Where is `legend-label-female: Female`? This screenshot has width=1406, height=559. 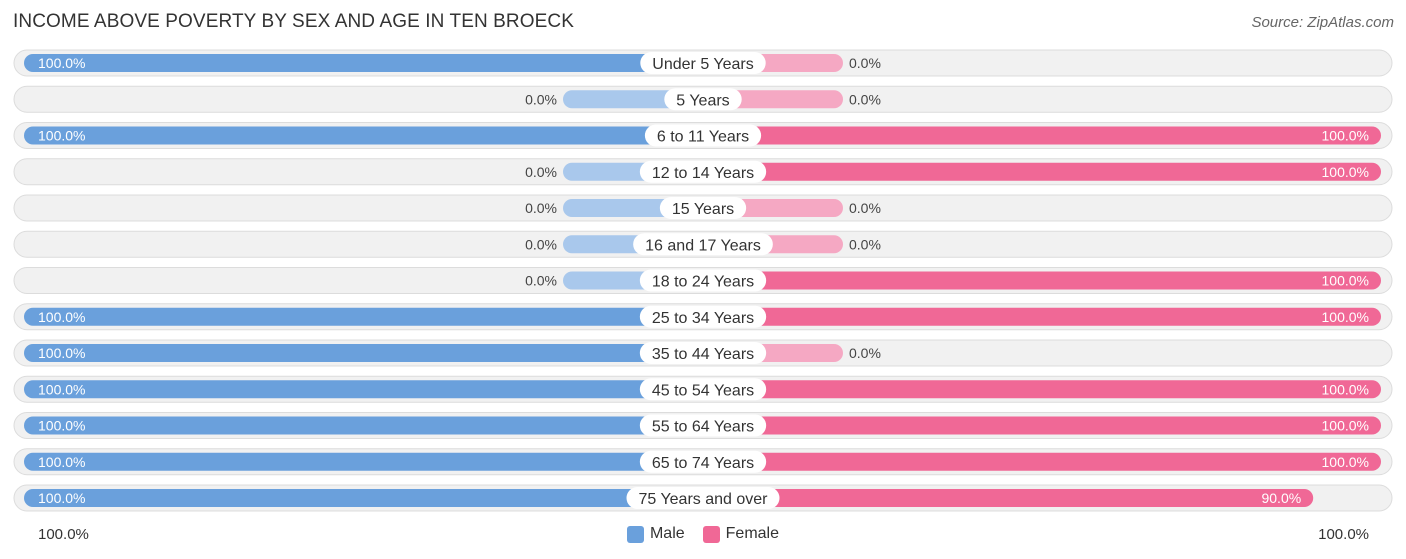 legend-label-female: Female is located at coordinates (752, 533).